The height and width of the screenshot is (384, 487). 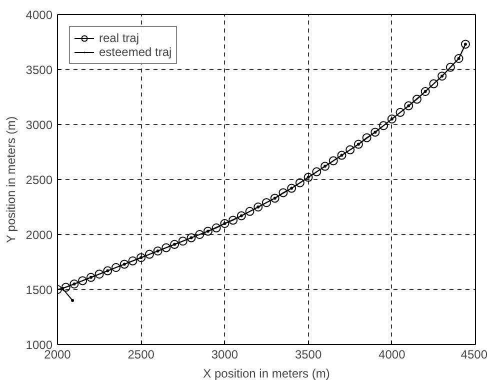 I want to click on legend-label: esteemed traj, so click(x=135, y=52).